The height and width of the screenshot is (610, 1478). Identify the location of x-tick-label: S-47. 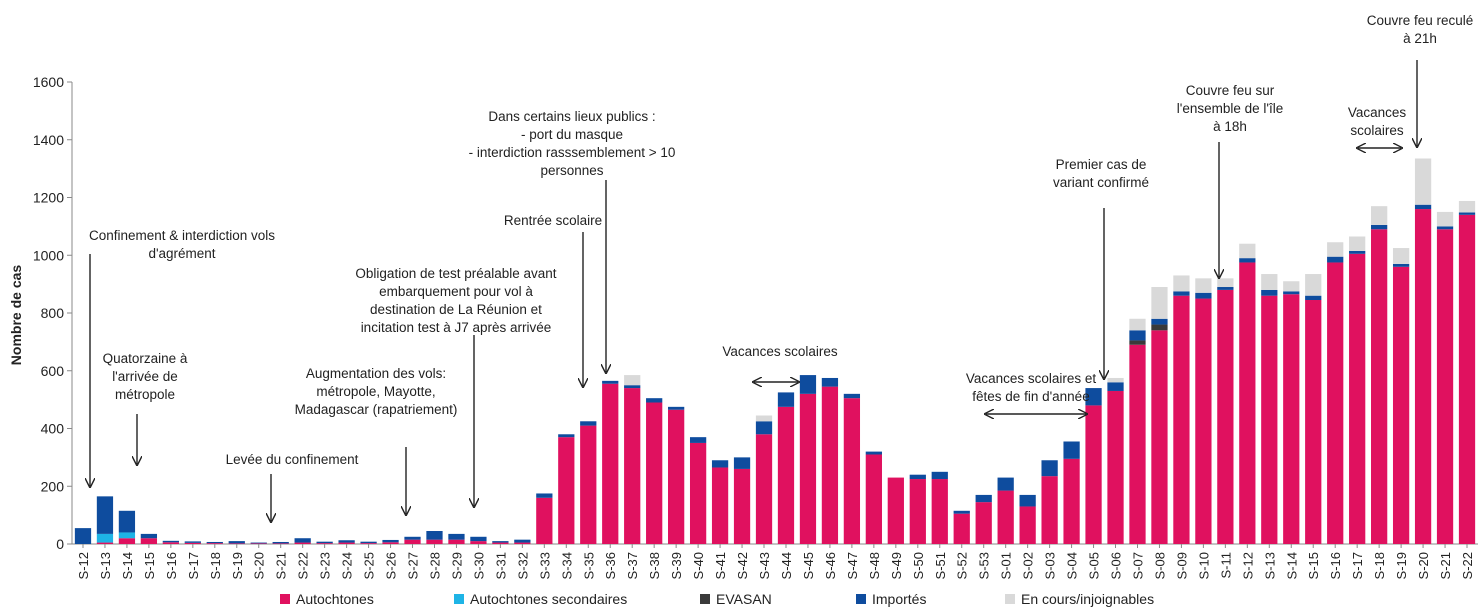
(852, 565).